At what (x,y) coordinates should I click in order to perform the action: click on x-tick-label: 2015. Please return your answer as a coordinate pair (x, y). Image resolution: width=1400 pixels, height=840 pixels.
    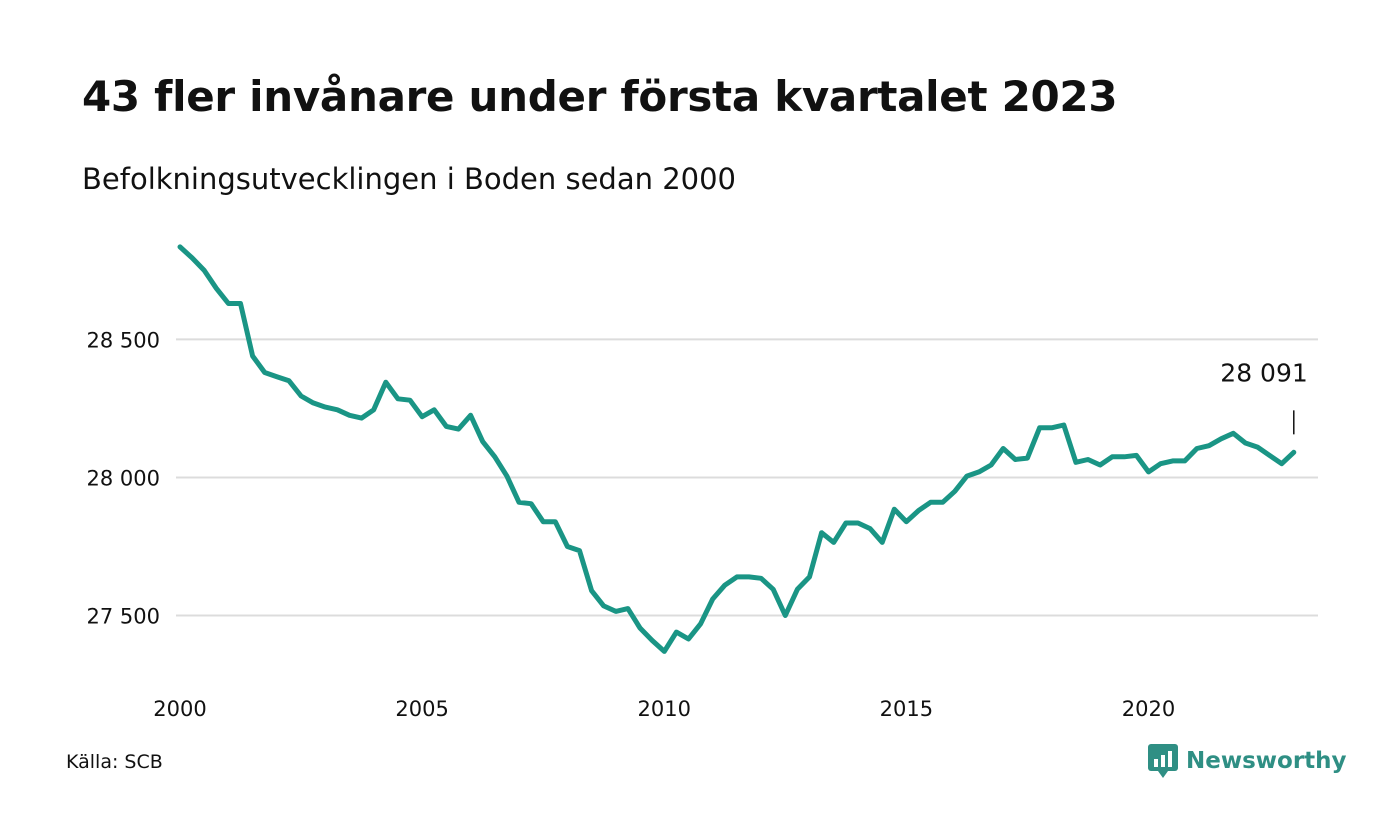
    Looking at the image, I should click on (906, 709).